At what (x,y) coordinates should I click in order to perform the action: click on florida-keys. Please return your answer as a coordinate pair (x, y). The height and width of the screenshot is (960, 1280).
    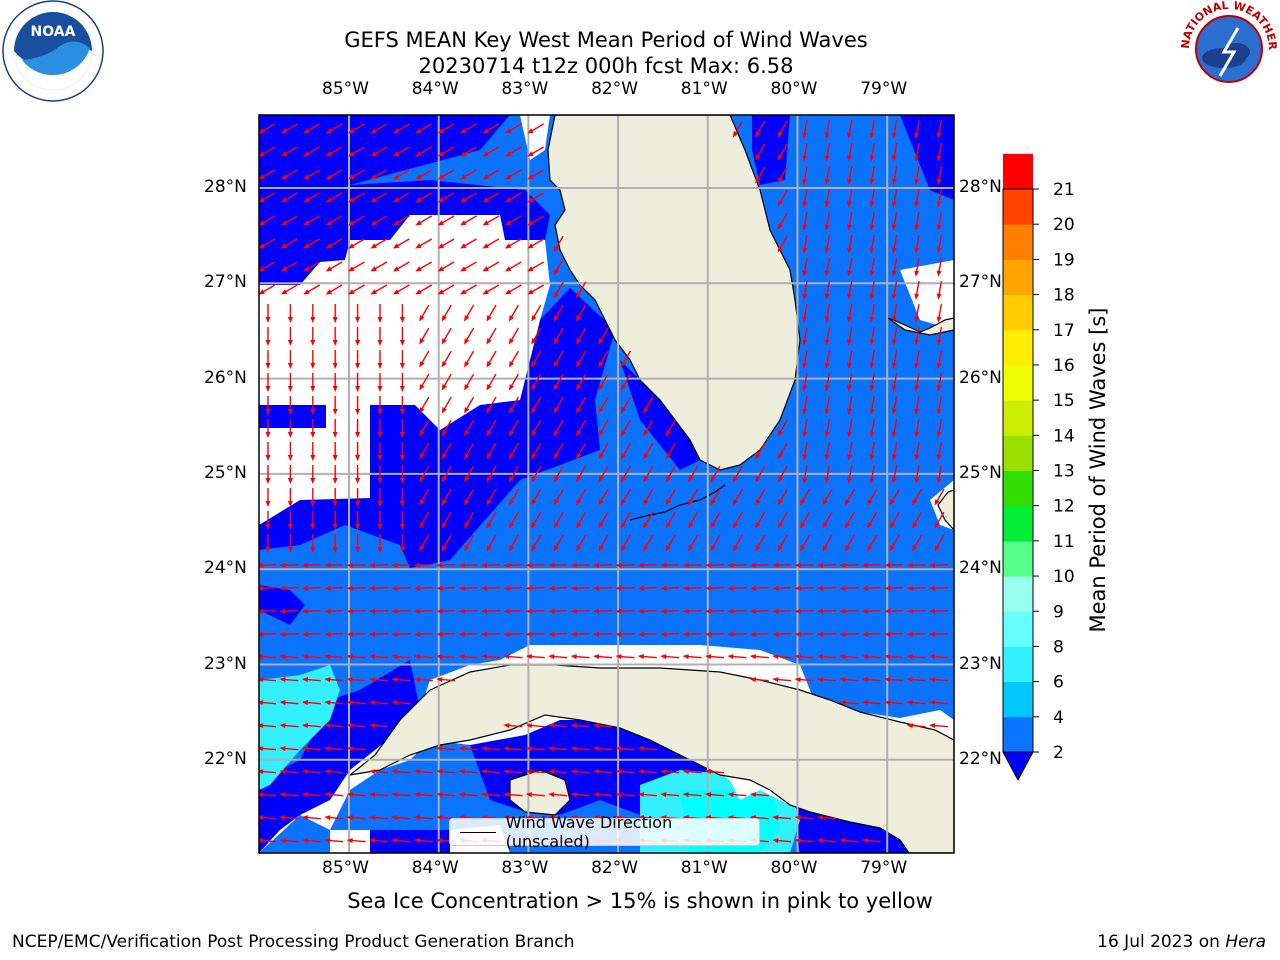
    Looking at the image, I should click on (677, 502).